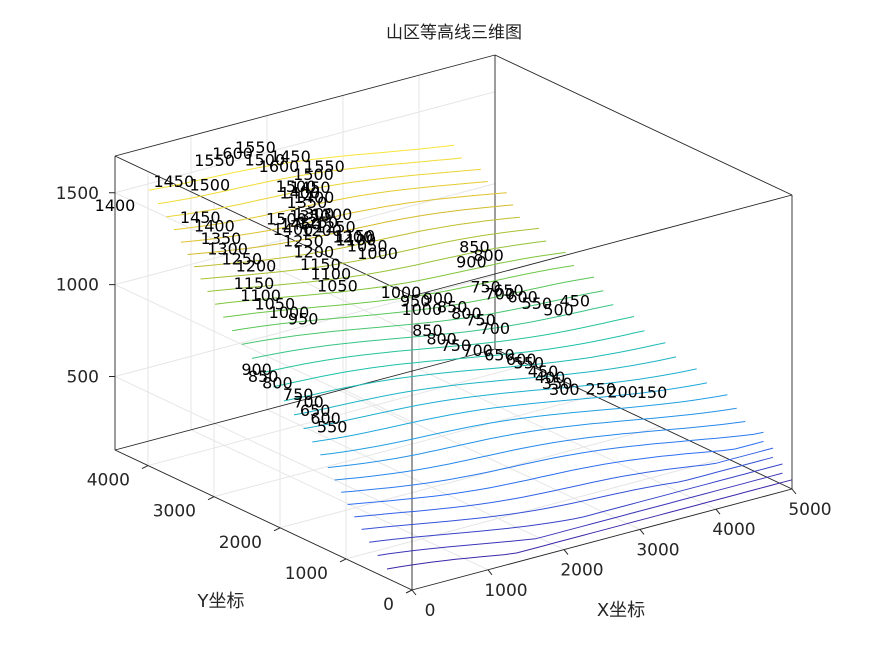  Describe the element at coordinates (474, 246) in the screenshot. I see `contour-value-label: 850` at that location.